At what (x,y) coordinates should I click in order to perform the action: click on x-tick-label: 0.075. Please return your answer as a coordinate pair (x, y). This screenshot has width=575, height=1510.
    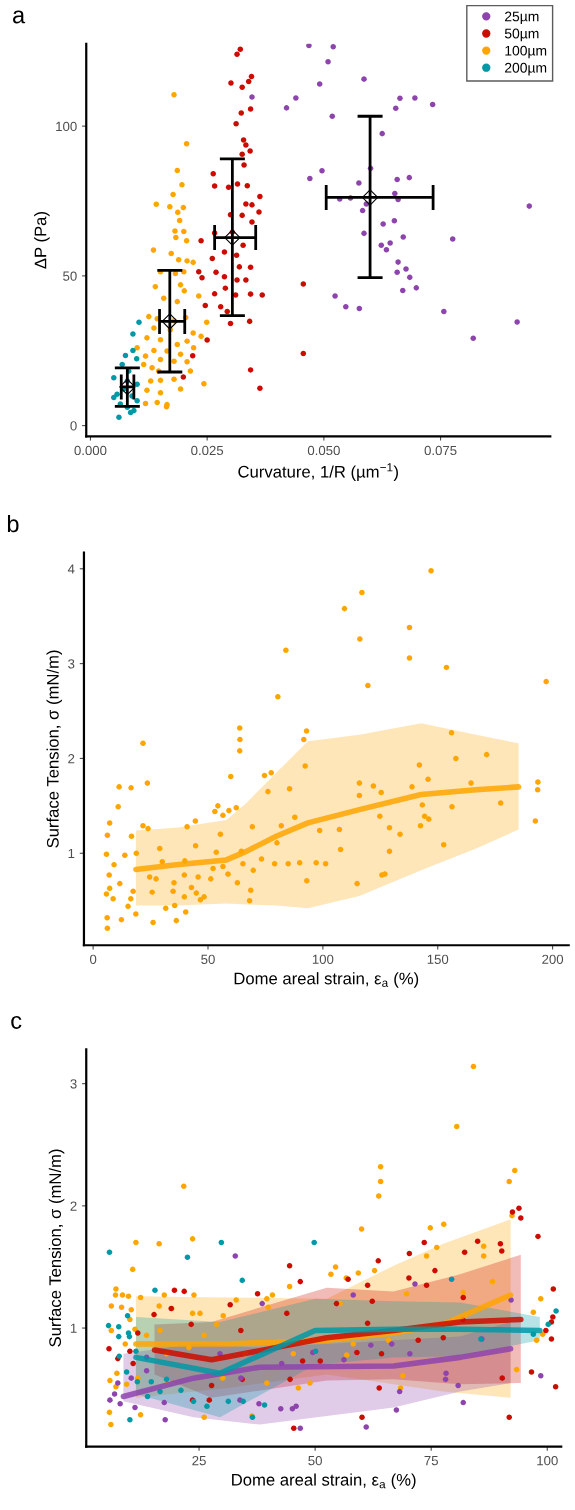
    Looking at the image, I should click on (440, 450).